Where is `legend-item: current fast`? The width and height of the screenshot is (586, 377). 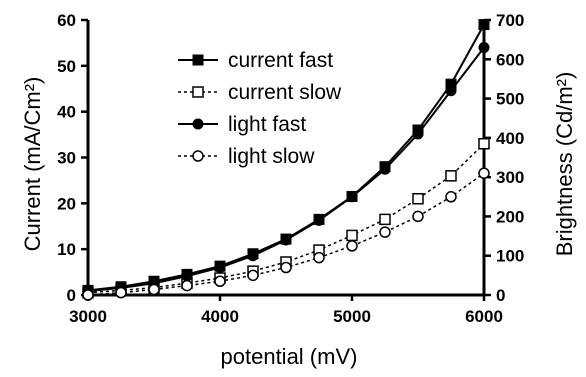
legend-item: current fast is located at coordinates (255, 60).